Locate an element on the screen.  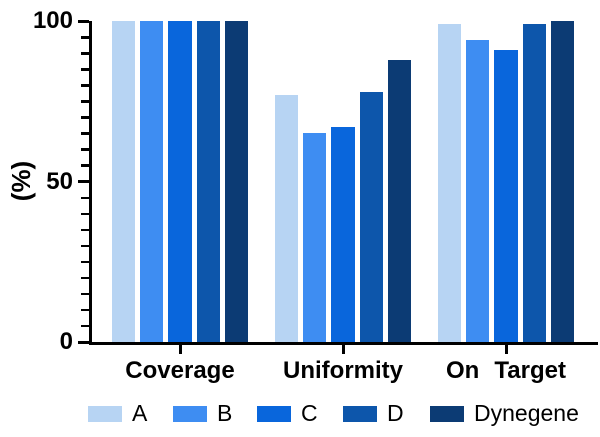
bar-A-Uniformity is located at coordinates (286, 218).